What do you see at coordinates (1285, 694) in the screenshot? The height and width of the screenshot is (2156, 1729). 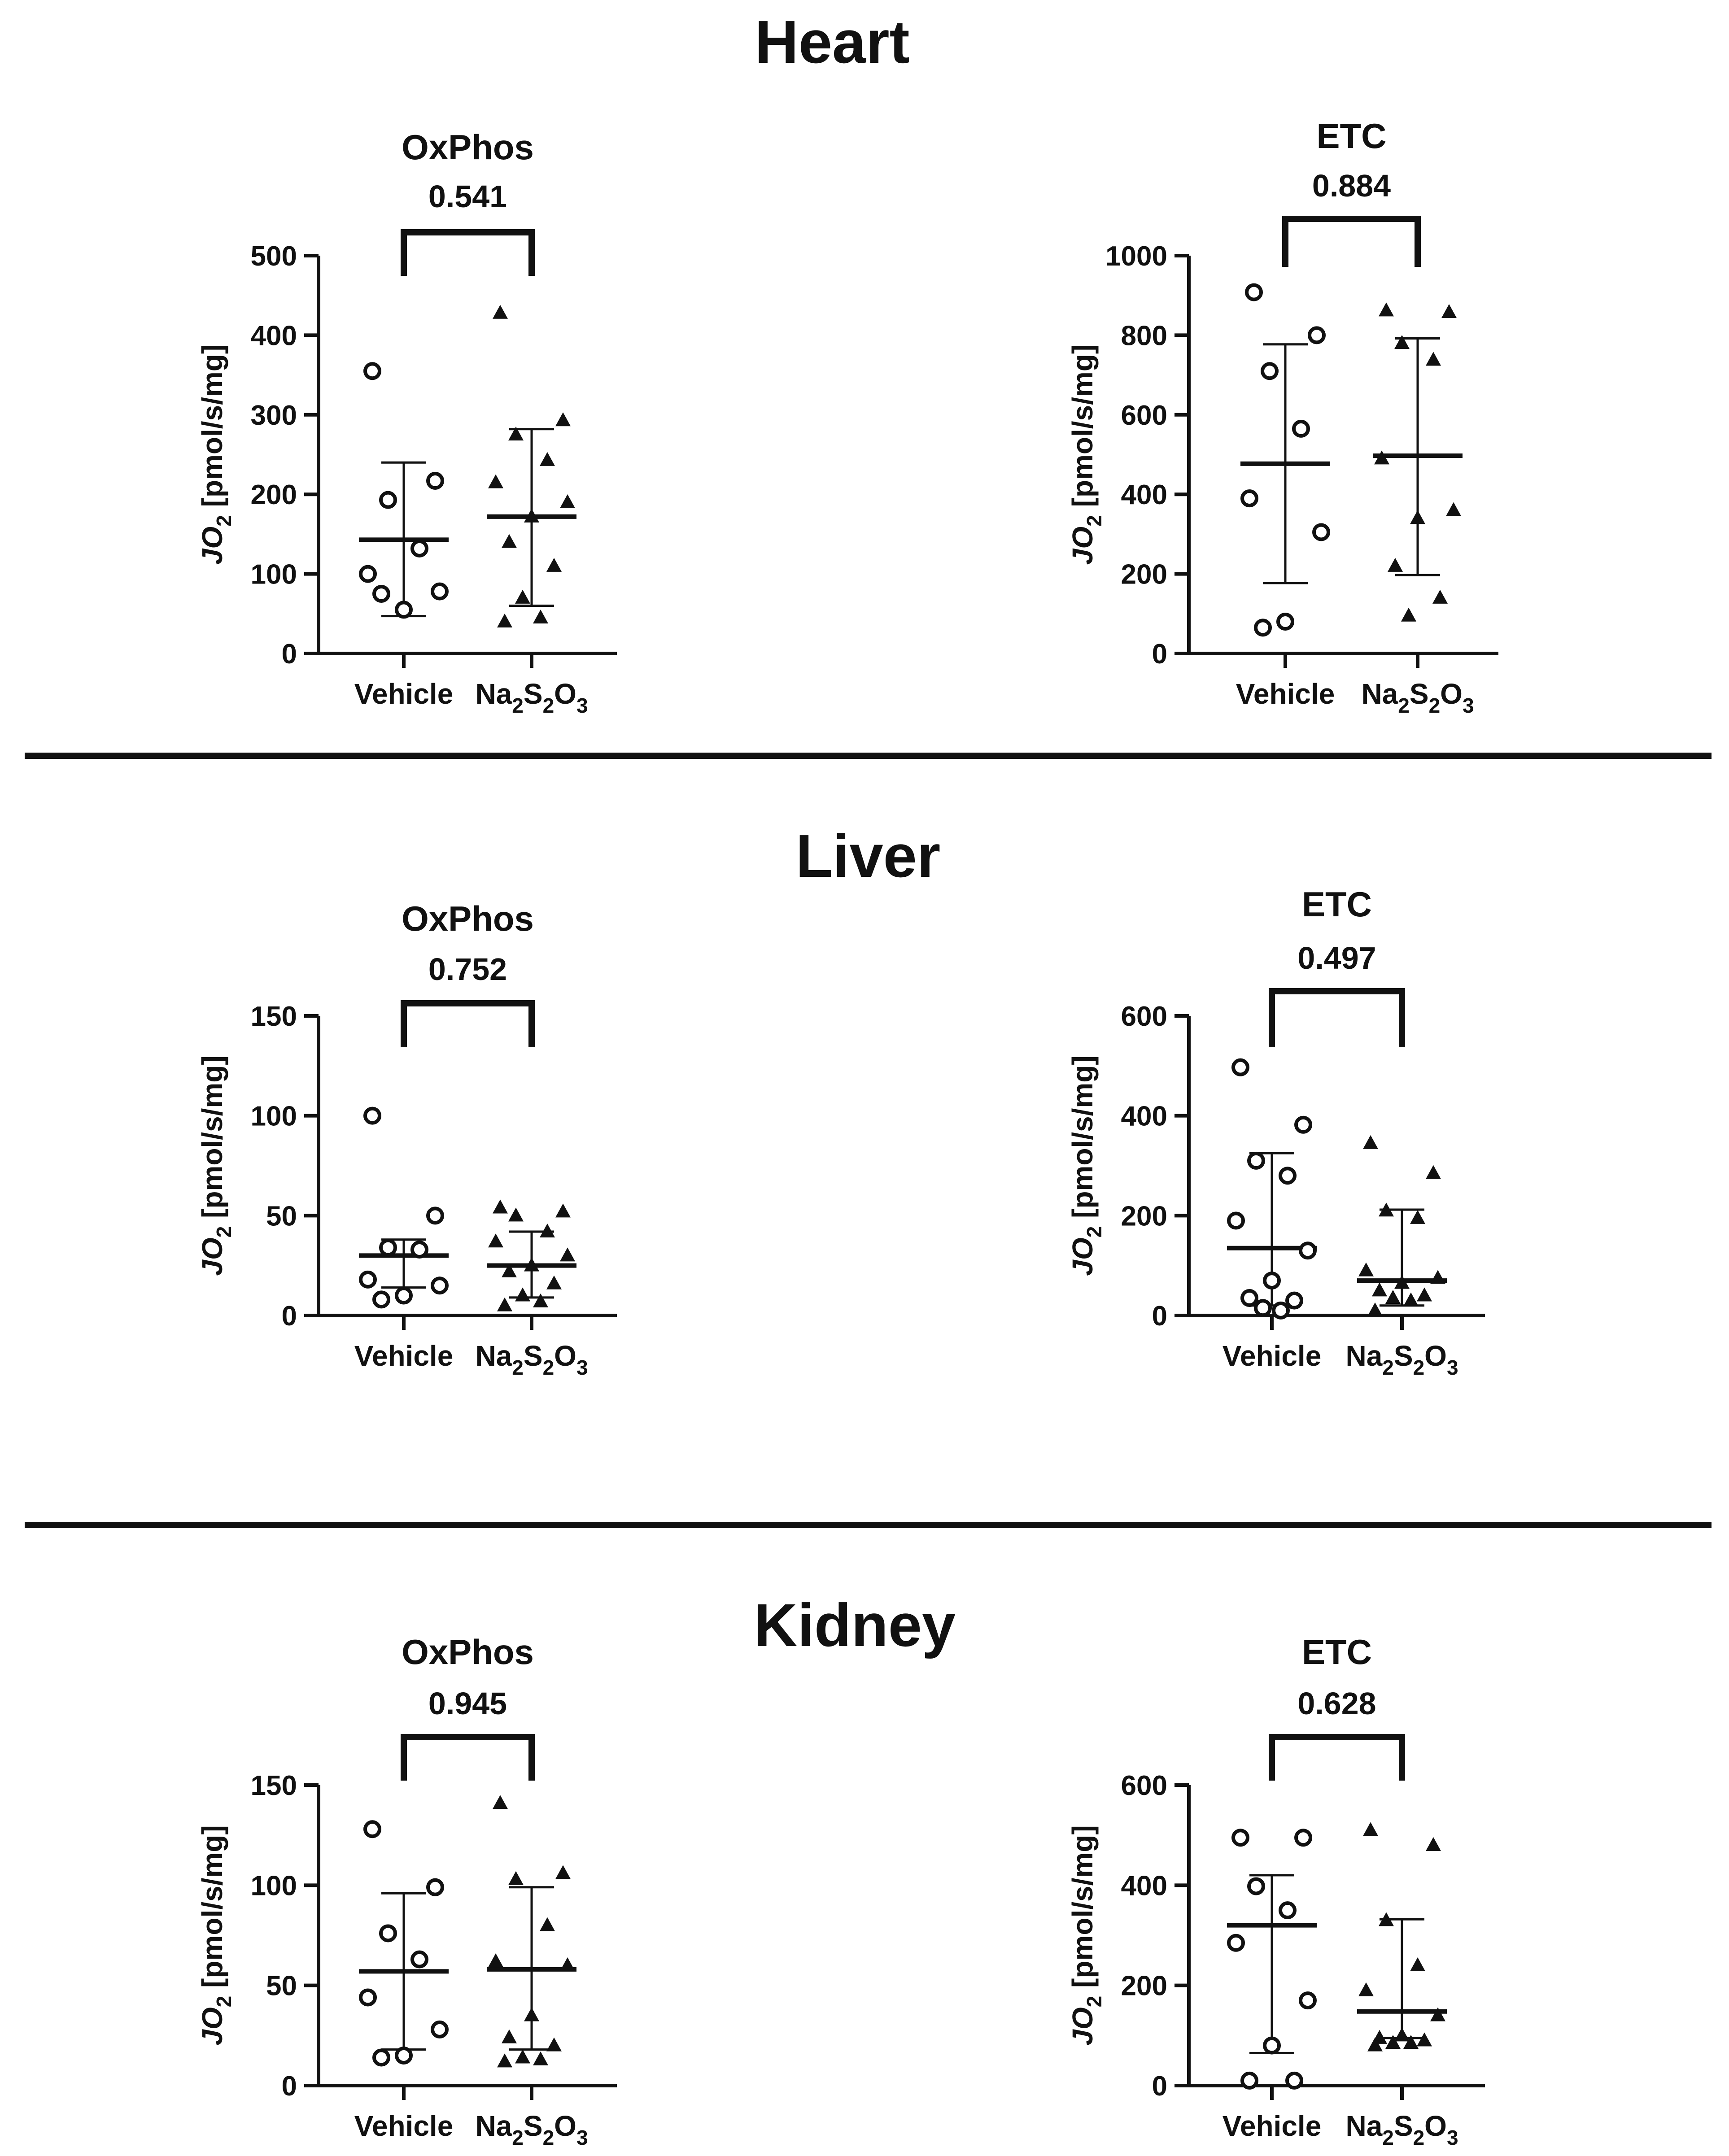 I see `x-category-label-vehicle: Vehicle` at bounding box center [1285, 694].